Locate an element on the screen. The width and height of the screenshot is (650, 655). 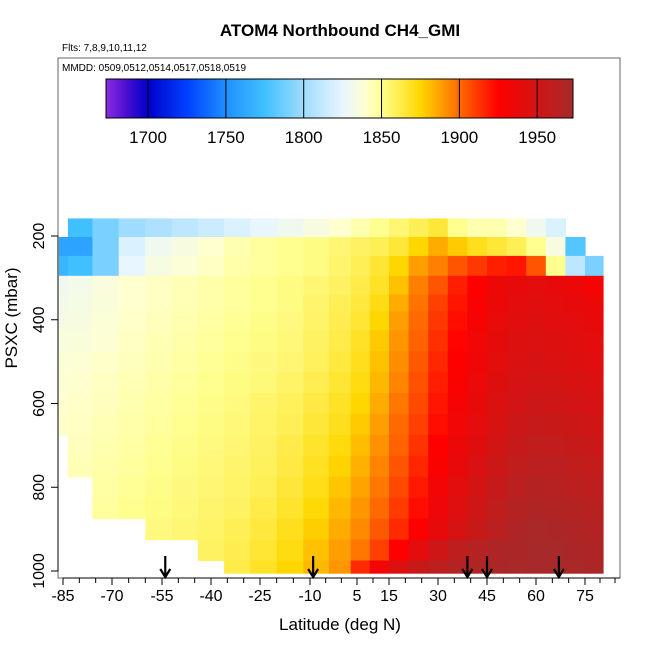
y-axis-label: PSXC (mbar) is located at coordinates (11, 317).